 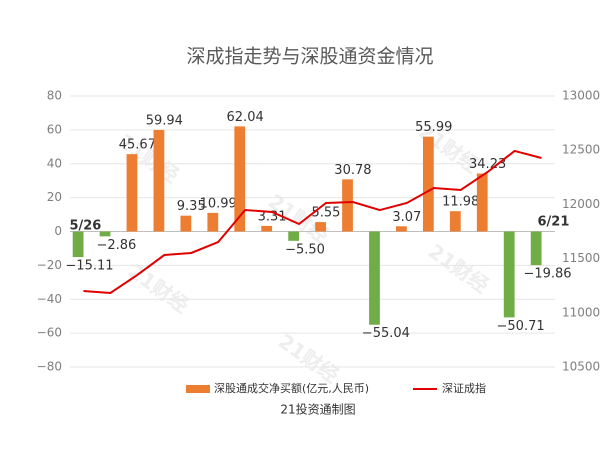 What do you see at coordinates (218, 203) in the screenshot?
I see `data-label: 10.99` at bounding box center [218, 203].